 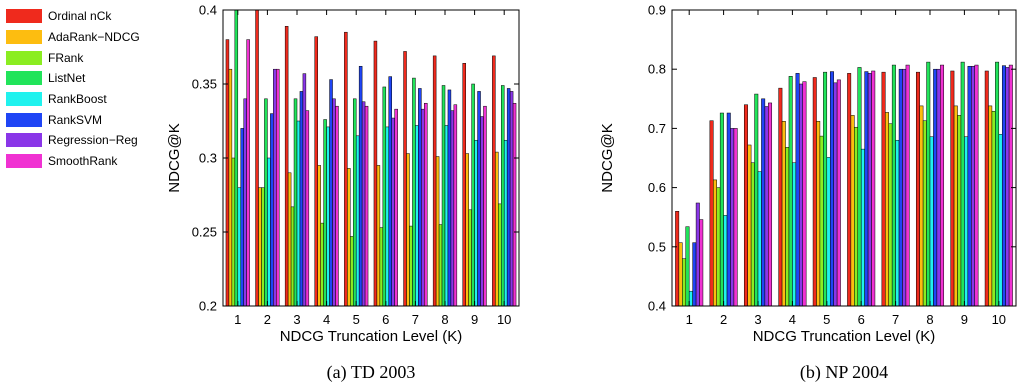 I want to click on x-axis-title: NDCG Truncation Level (K), so click(x=844, y=336).